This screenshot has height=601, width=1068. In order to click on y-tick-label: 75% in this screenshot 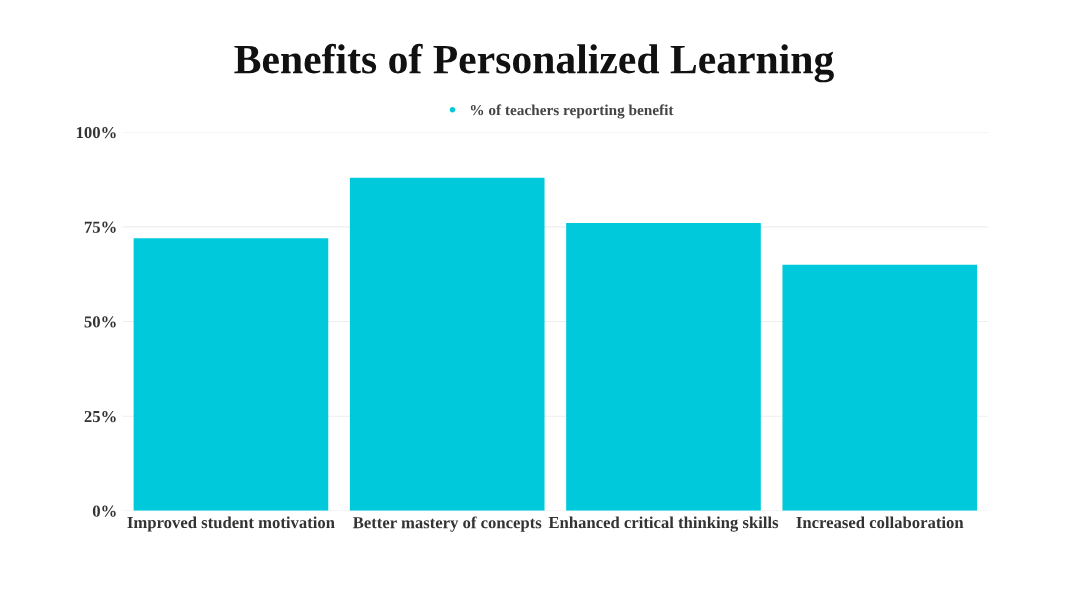, I will do `click(100, 227)`.